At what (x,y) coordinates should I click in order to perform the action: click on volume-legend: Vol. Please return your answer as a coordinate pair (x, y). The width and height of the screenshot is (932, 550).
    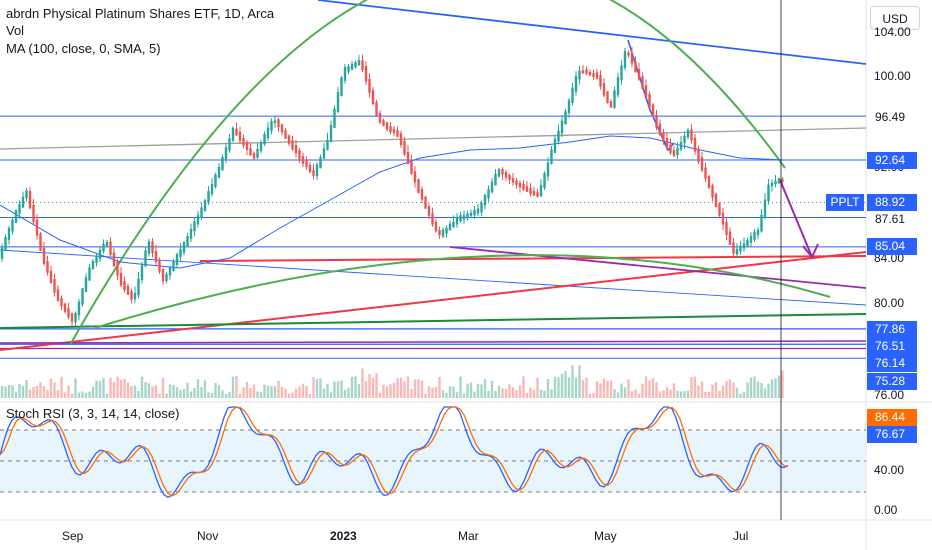
    Looking at the image, I should click on (15, 30).